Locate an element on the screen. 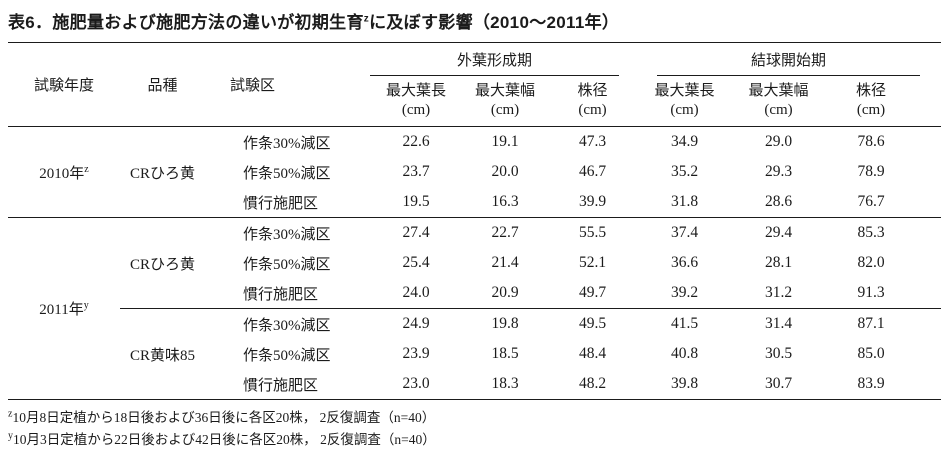 This screenshot has width=949, height=454. value-cell: 23.7 is located at coordinates (416, 171).